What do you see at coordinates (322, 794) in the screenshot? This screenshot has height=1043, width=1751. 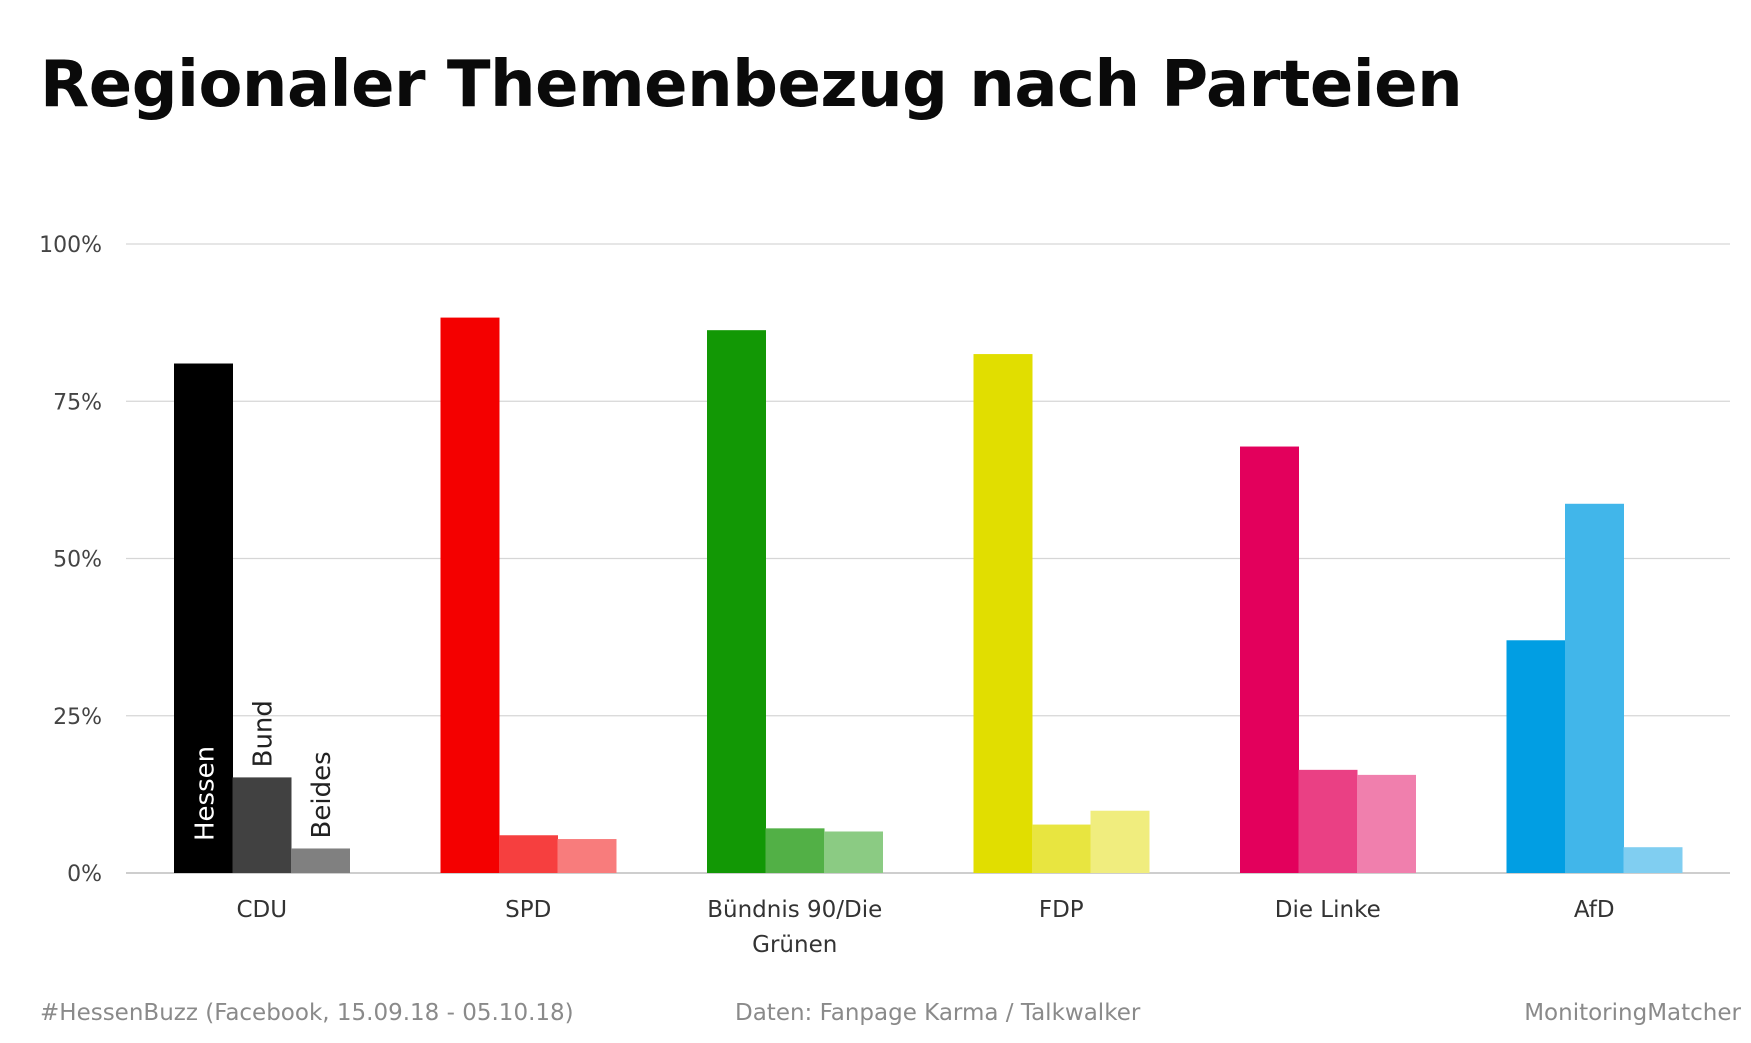 I see `series-label: Beides` at bounding box center [322, 794].